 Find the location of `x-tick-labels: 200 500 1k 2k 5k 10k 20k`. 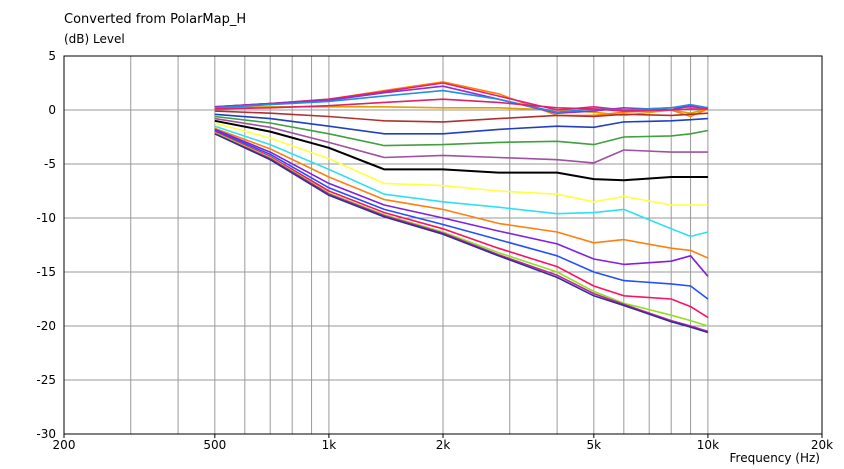

x-tick-labels: 200 500 1k 2k 5k 10k 20k is located at coordinates (443, 443).